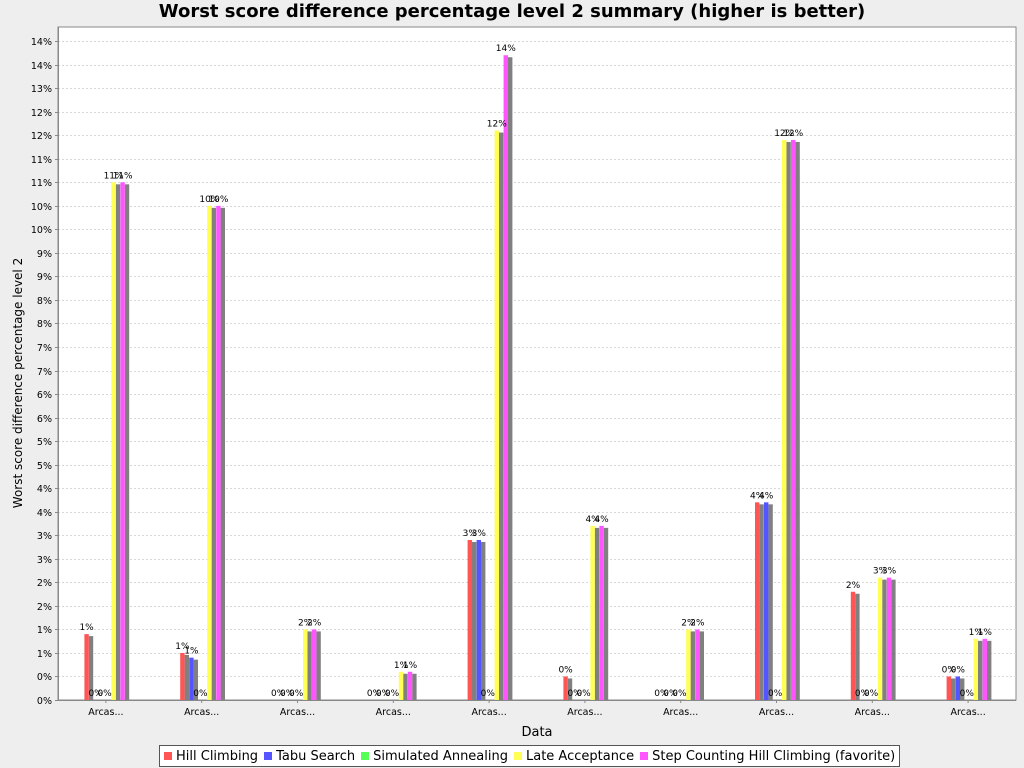 The width and height of the screenshot is (1024, 768). I want to click on legend-label: Simulated Annealing, so click(440, 756).